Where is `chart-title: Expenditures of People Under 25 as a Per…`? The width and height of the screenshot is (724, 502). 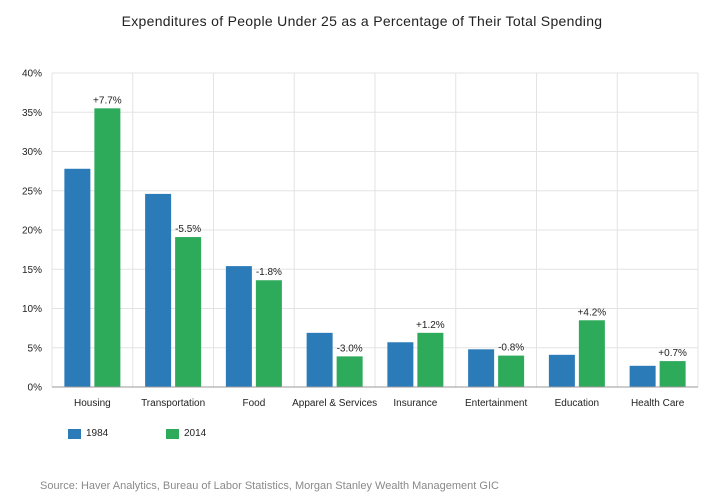 chart-title: Expenditures of People Under 25 as a Per… is located at coordinates (362, 21).